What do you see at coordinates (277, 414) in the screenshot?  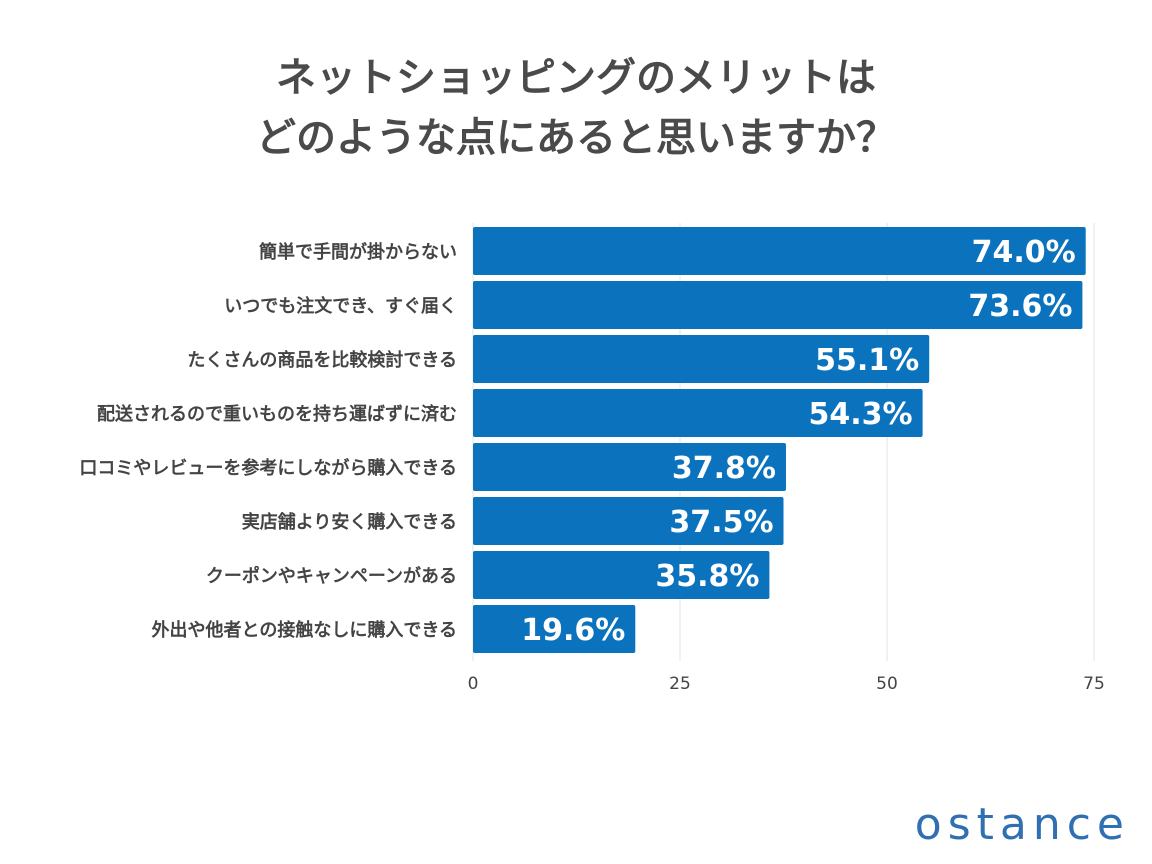 I see `category-label: 配送されるので重いものを持ち運ばずに済む` at bounding box center [277, 414].